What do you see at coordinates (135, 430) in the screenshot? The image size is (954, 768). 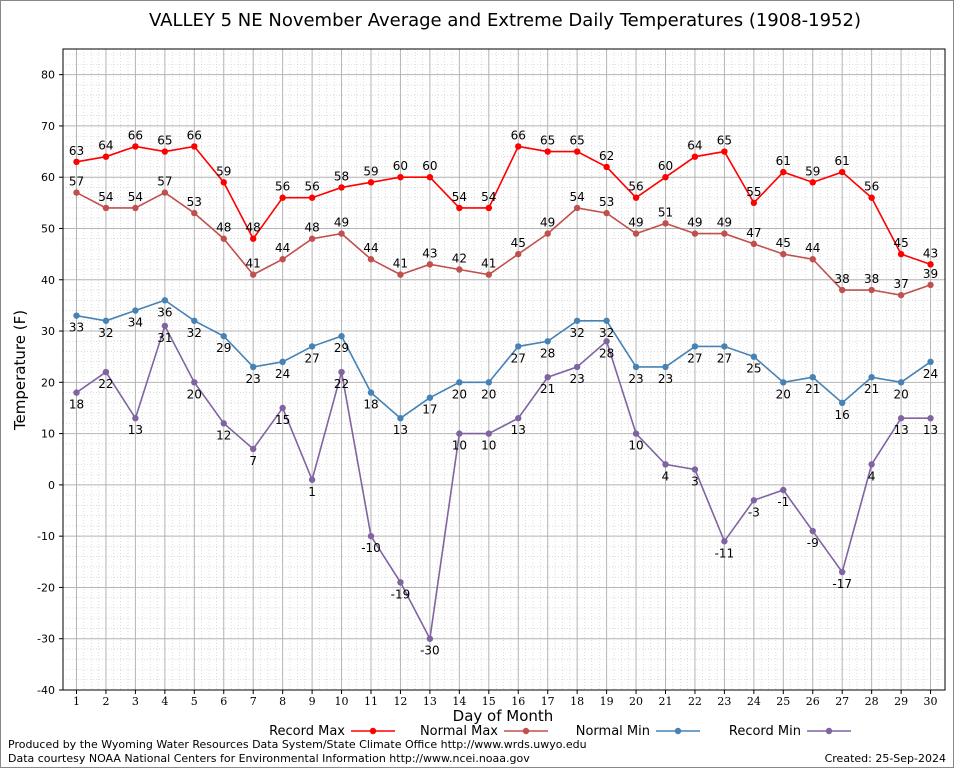 I see `data-label: 13` at bounding box center [135, 430].